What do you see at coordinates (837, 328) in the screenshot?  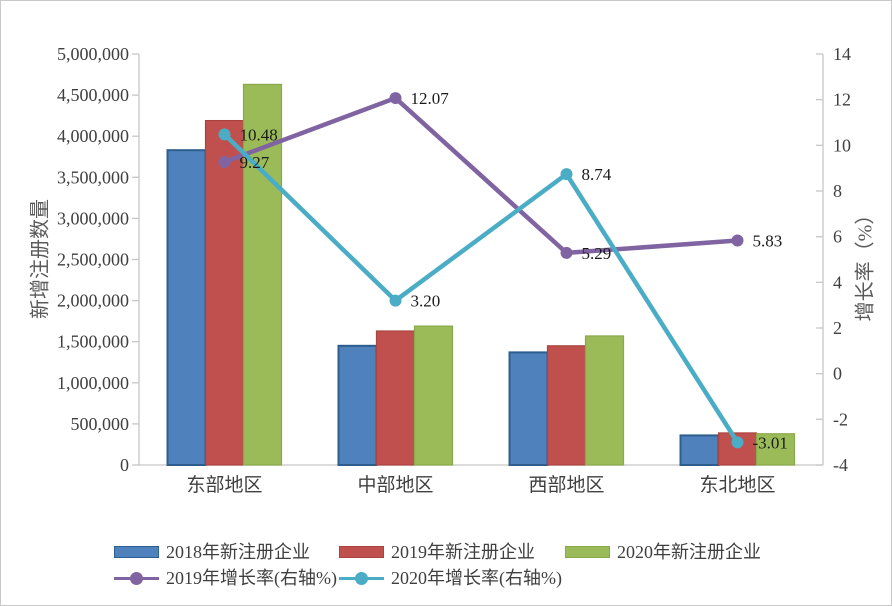 I see `right-axis-tick-label: 2` at bounding box center [837, 328].